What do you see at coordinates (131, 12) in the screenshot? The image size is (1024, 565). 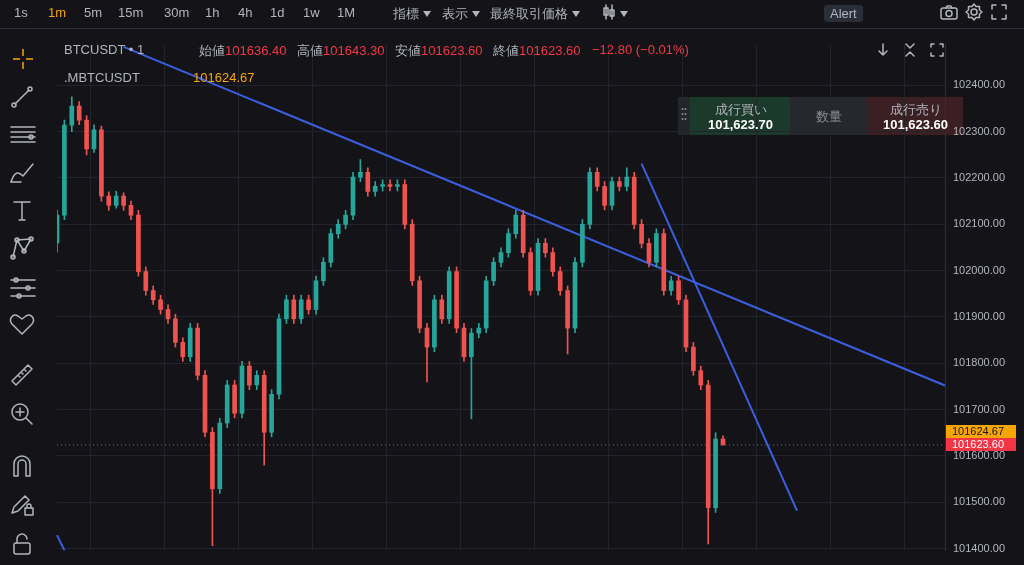 I see `text: 15m` at bounding box center [131, 12].